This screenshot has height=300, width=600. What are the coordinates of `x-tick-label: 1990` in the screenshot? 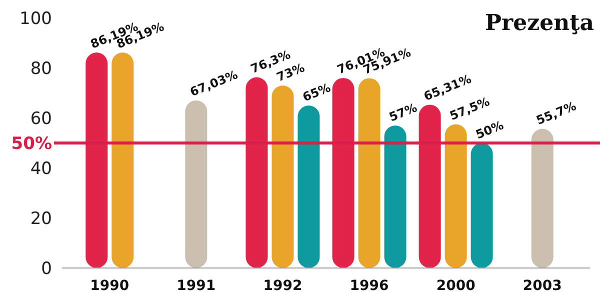 It's located at (110, 286).